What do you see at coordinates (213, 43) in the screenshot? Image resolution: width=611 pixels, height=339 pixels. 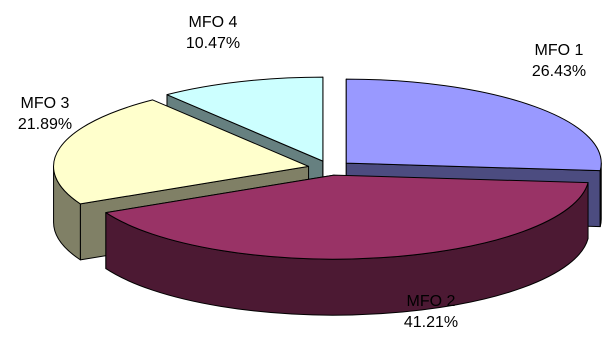 I see `slice-percent-mfo-4: 10.47%` at bounding box center [213, 43].